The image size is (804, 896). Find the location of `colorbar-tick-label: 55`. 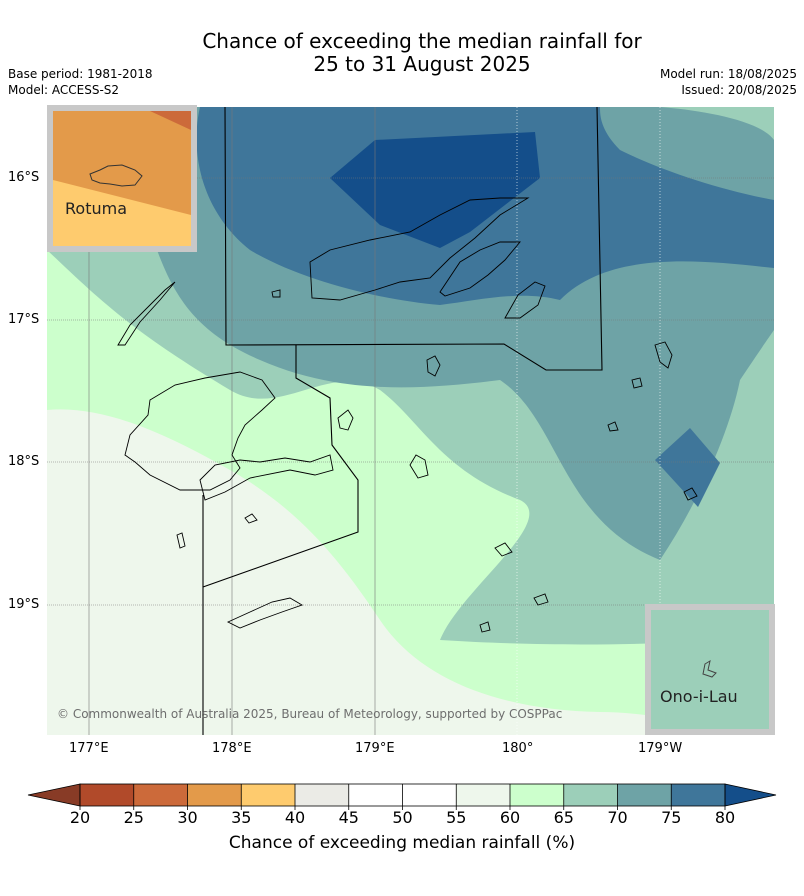

colorbar-tick-label: 55 is located at coordinates (456, 817).